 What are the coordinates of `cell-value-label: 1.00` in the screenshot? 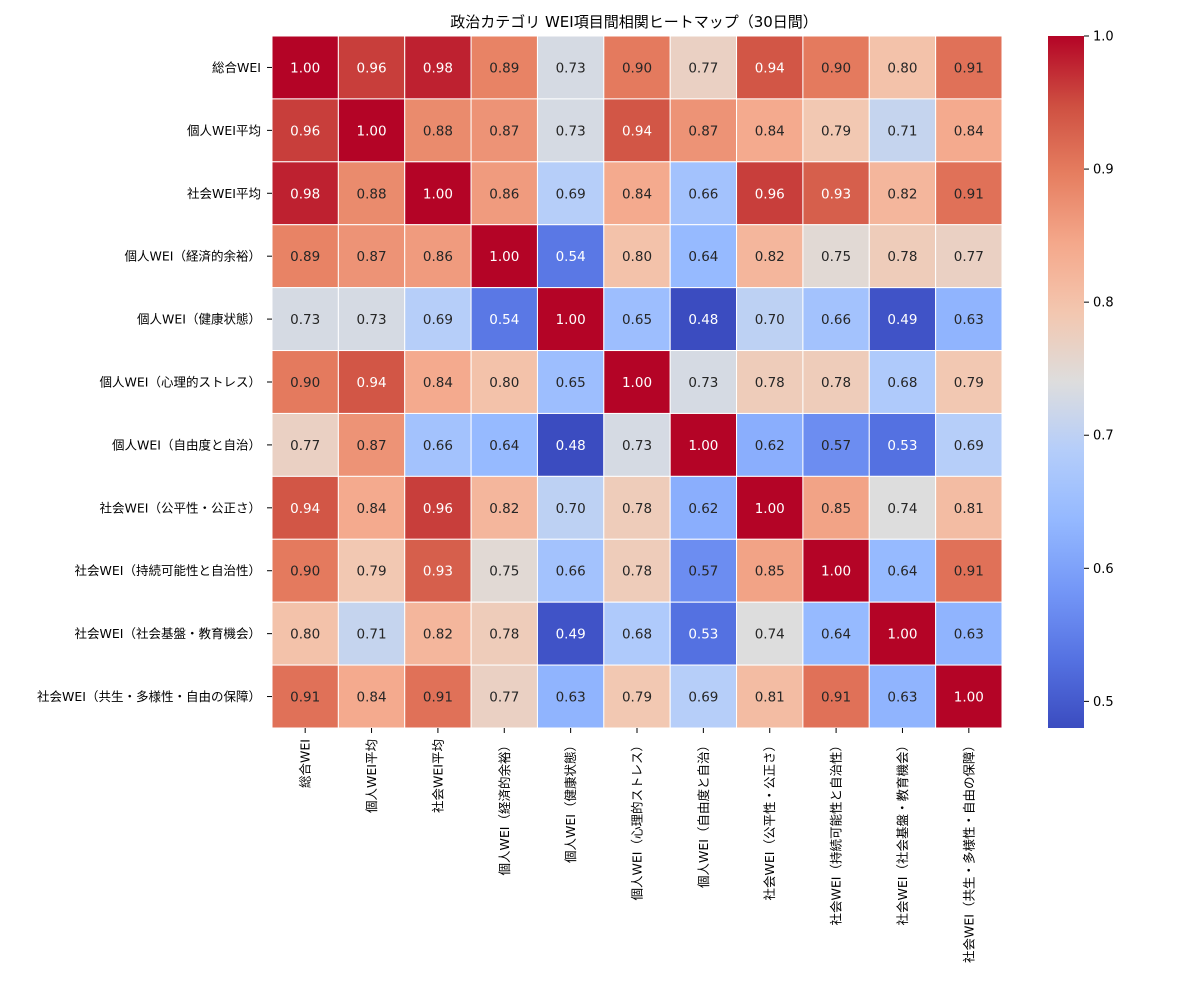 It's located at (305, 68).